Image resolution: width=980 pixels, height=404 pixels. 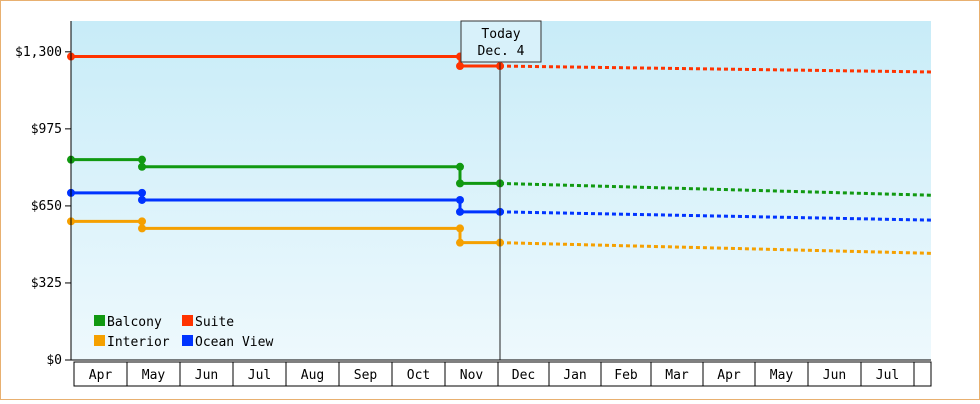 What do you see at coordinates (38, 52) in the screenshot?
I see `y-tick-label: $1,300` at bounding box center [38, 52].